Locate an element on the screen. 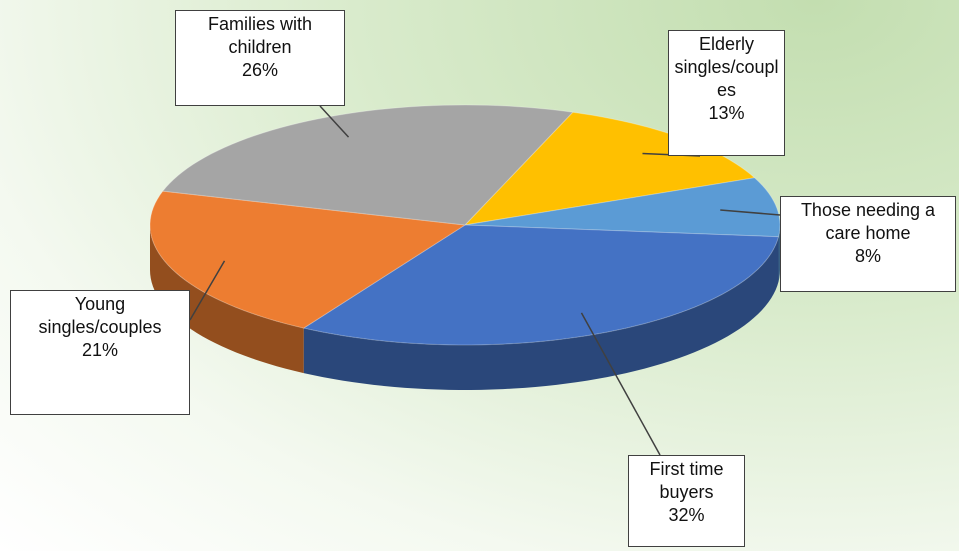 The height and width of the screenshot is (551, 959). data-label: Elderly singles/couples 13% is located at coordinates (726, 93).